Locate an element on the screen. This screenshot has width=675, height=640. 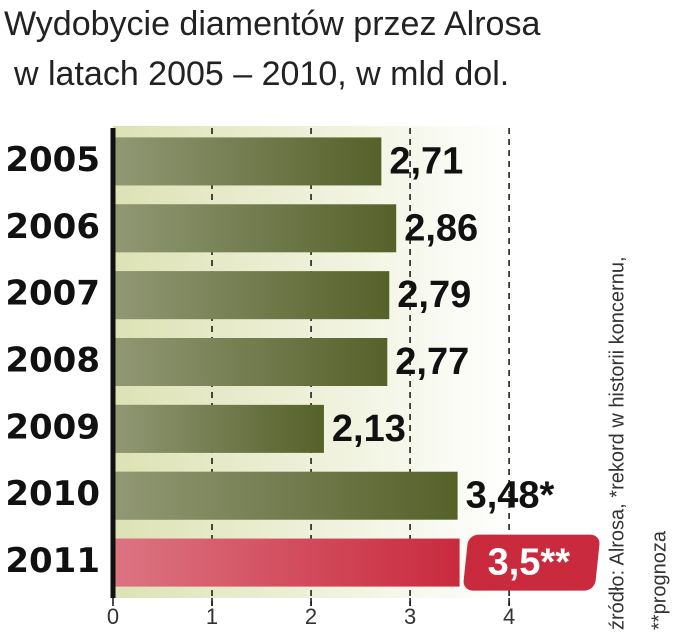
y-tick-label: 2010 is located at coordinates (52, 494).